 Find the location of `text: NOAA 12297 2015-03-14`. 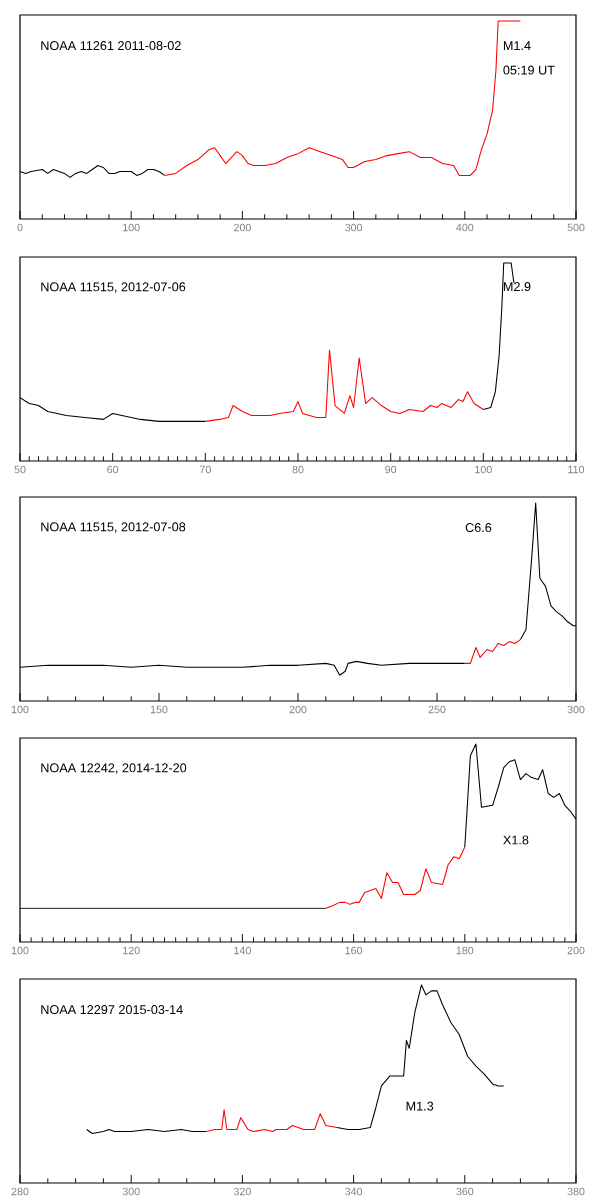

text: NOAA 12297 2015-03-14 is located at coordinates (112, 1010).